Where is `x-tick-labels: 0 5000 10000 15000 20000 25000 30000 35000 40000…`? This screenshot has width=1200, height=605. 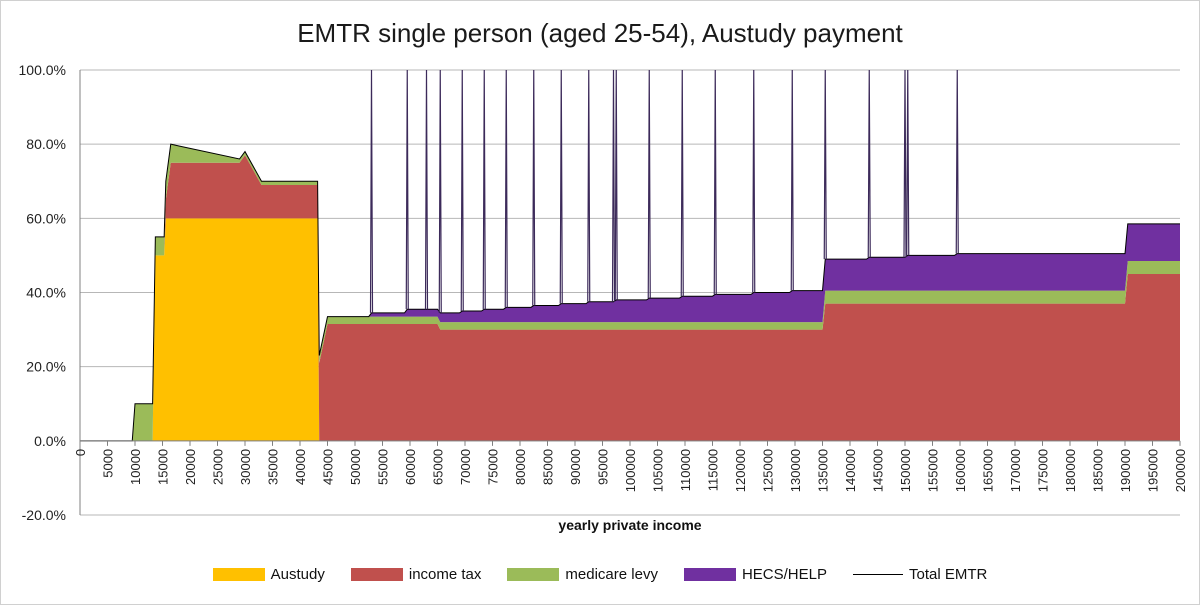
x-tick-labels: 0 5000 10000 15000 20000 25000 30000 35000 40000… is located at coordinates (630, 466).